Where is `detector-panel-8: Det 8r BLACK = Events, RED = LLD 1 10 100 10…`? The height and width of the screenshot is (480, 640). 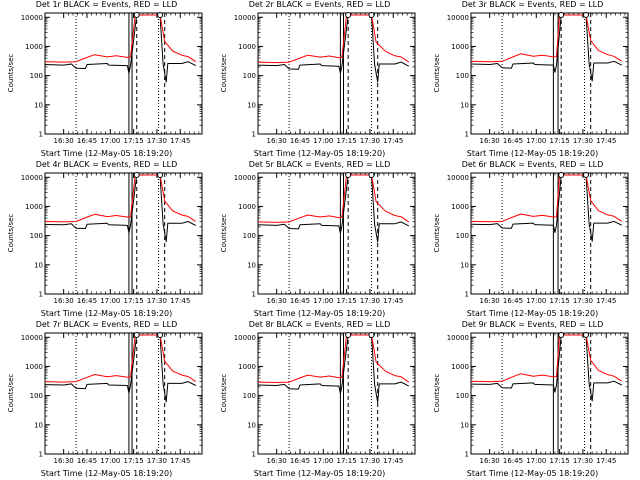
detector-panel-8: Det 8r BLACK = Events, RED = LLD 1 10 100 10… is located at coordinates (319, 400).